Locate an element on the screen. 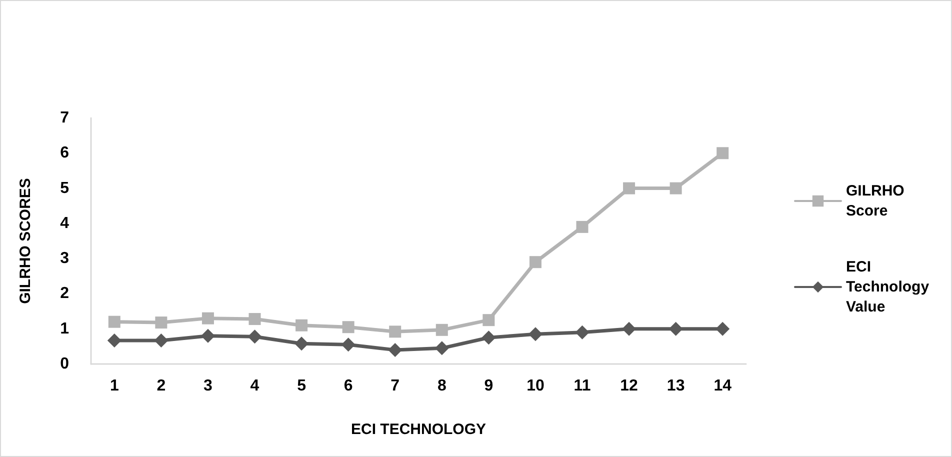 The image size is (952, 457). x-tick-label: 10 is located at coordinates (535, 386).